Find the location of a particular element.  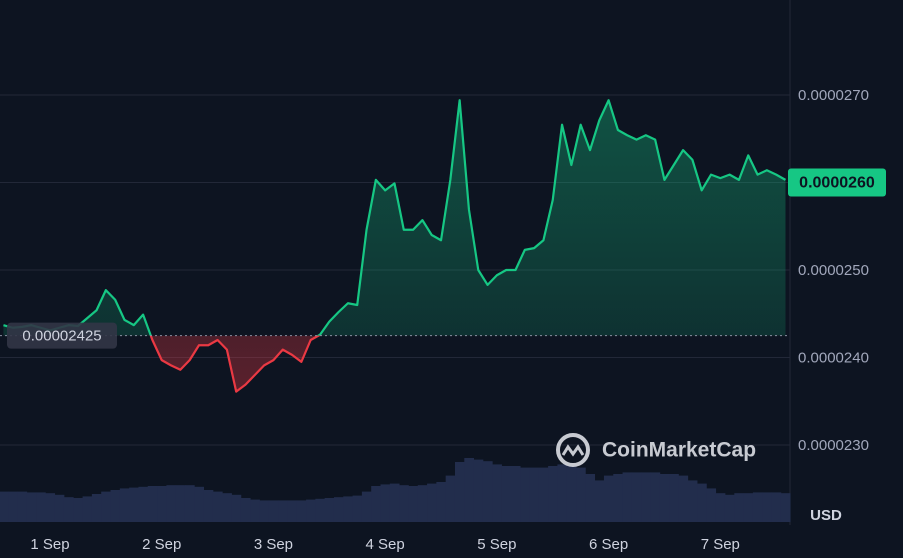

x-tick-label: 5 Sep is located at coordinates (496, 544).